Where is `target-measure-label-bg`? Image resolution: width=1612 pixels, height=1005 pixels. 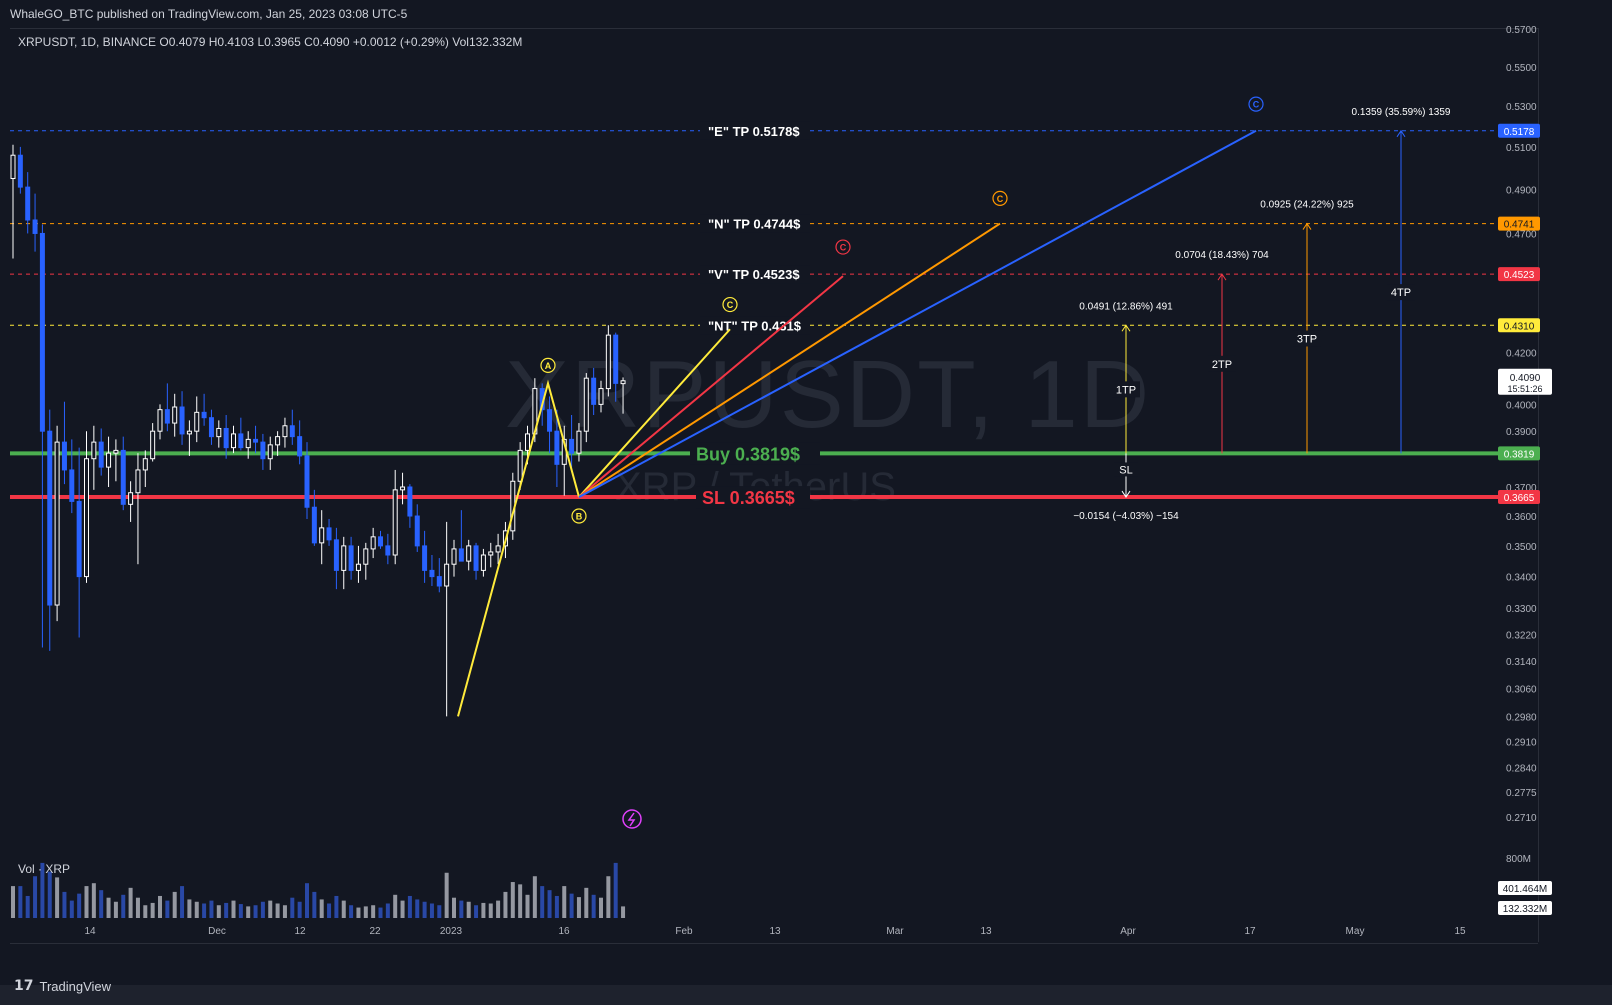 target-measure-label-bg is located at coordinates (1401, 292).